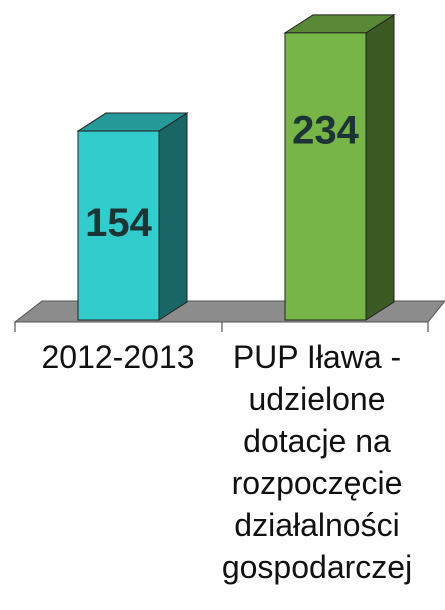 This screenshot has height=610, width=445. Describe the element at coordinates (325, 130) in the screenshot. I see `value-label: 234` at that location.